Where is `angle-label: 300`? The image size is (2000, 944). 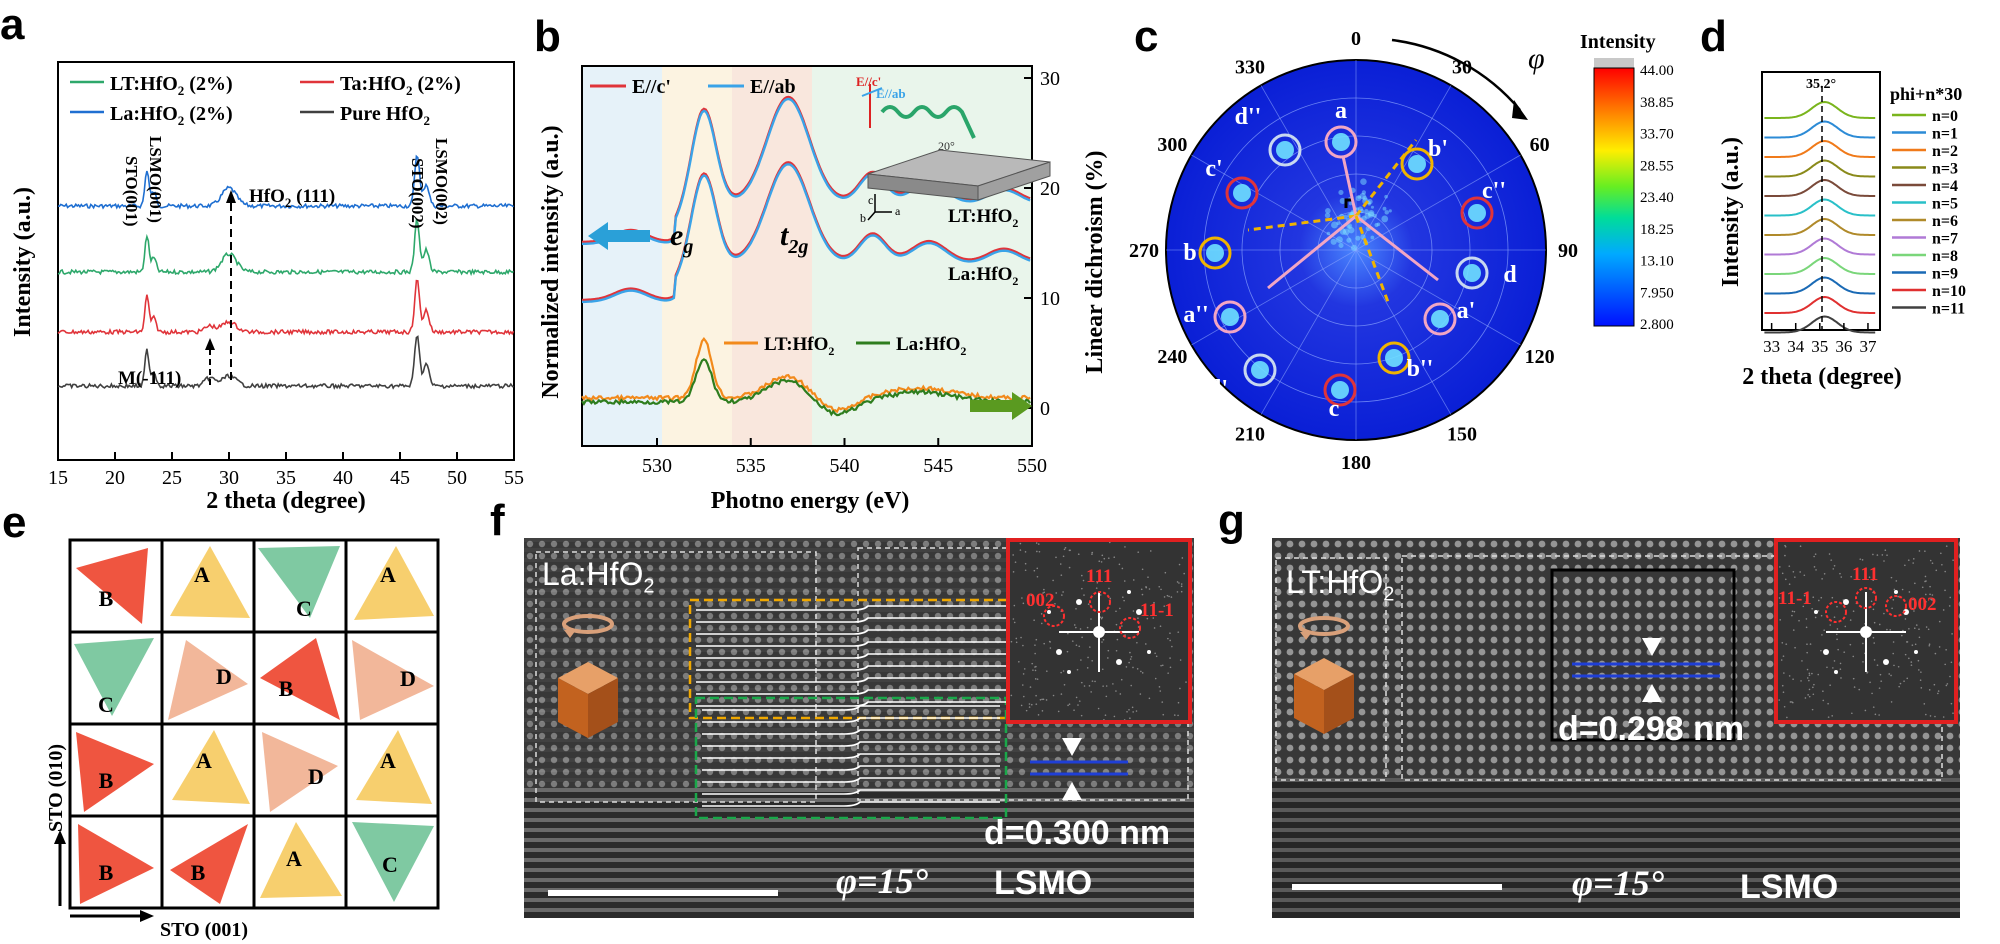
angle-label: 300 is located at coordinates (1172, 145).